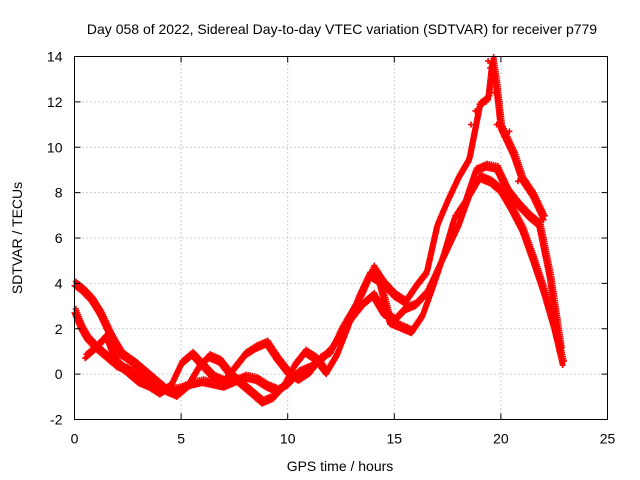  Describe the element at coordinates (55, 102) in the screenshot. I see `y-tick-label: 12` at that location.